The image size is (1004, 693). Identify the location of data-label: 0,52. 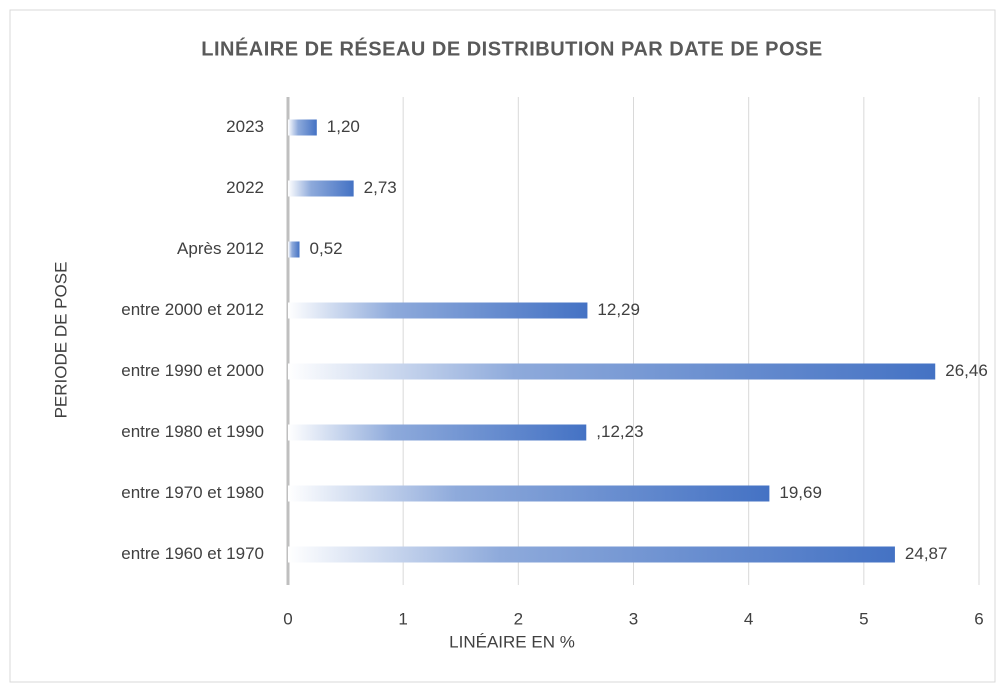
(326, 248).